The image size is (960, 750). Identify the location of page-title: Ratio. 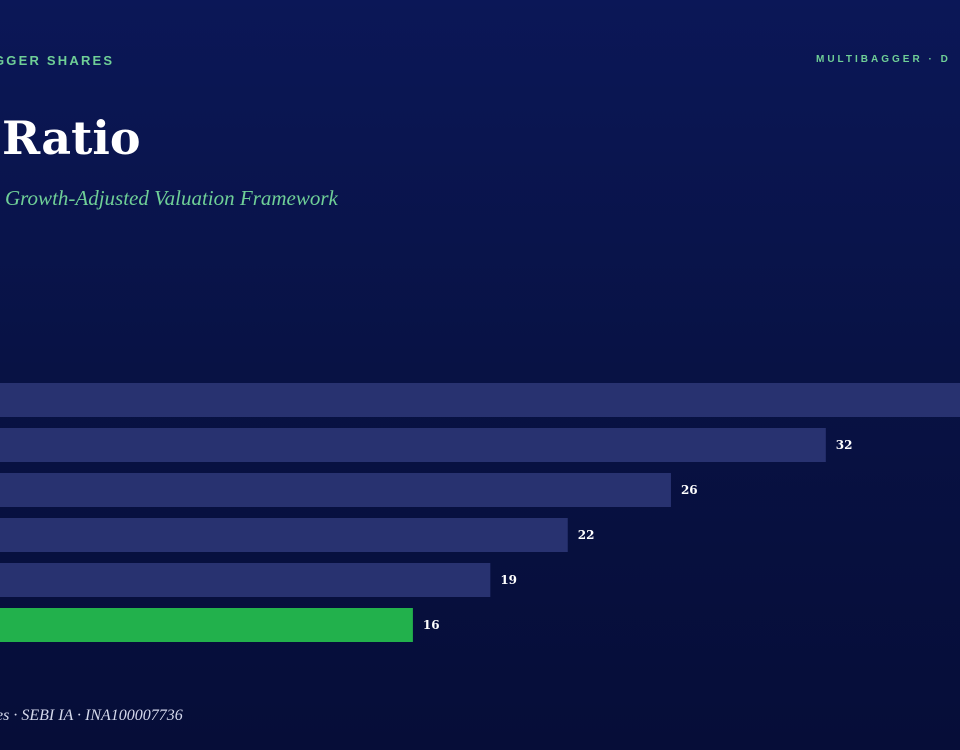
(71, 138).